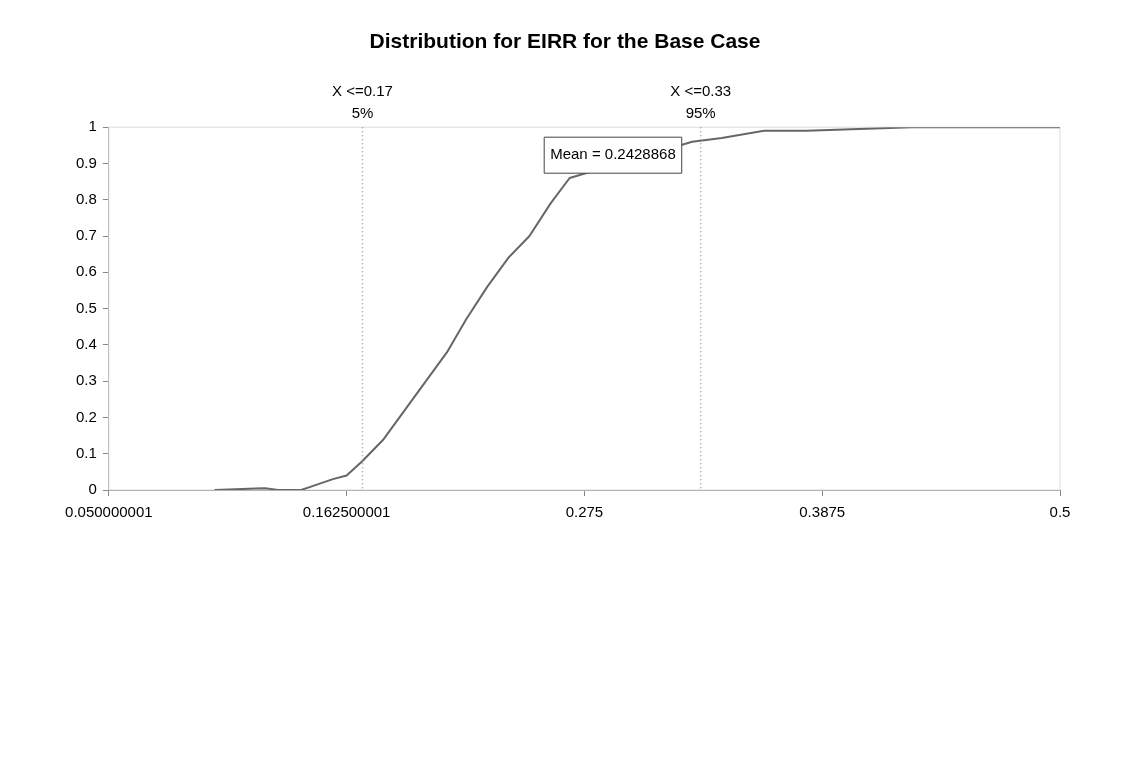 The width and height of the screenshot is (1130, 760). I want to click on y-tick-label: 0.6, so click(86, 271).